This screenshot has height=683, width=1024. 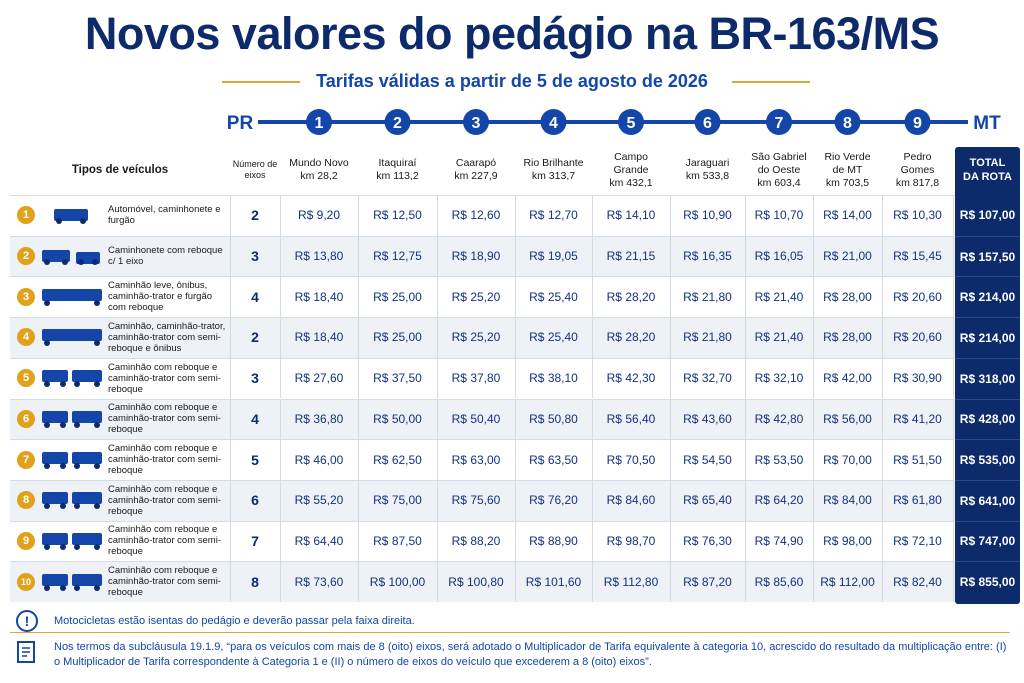 What do you see at coordinates (319, 540) in the screenshot?
I see `price: R$ 64,40` at bounding box center [319, 540].